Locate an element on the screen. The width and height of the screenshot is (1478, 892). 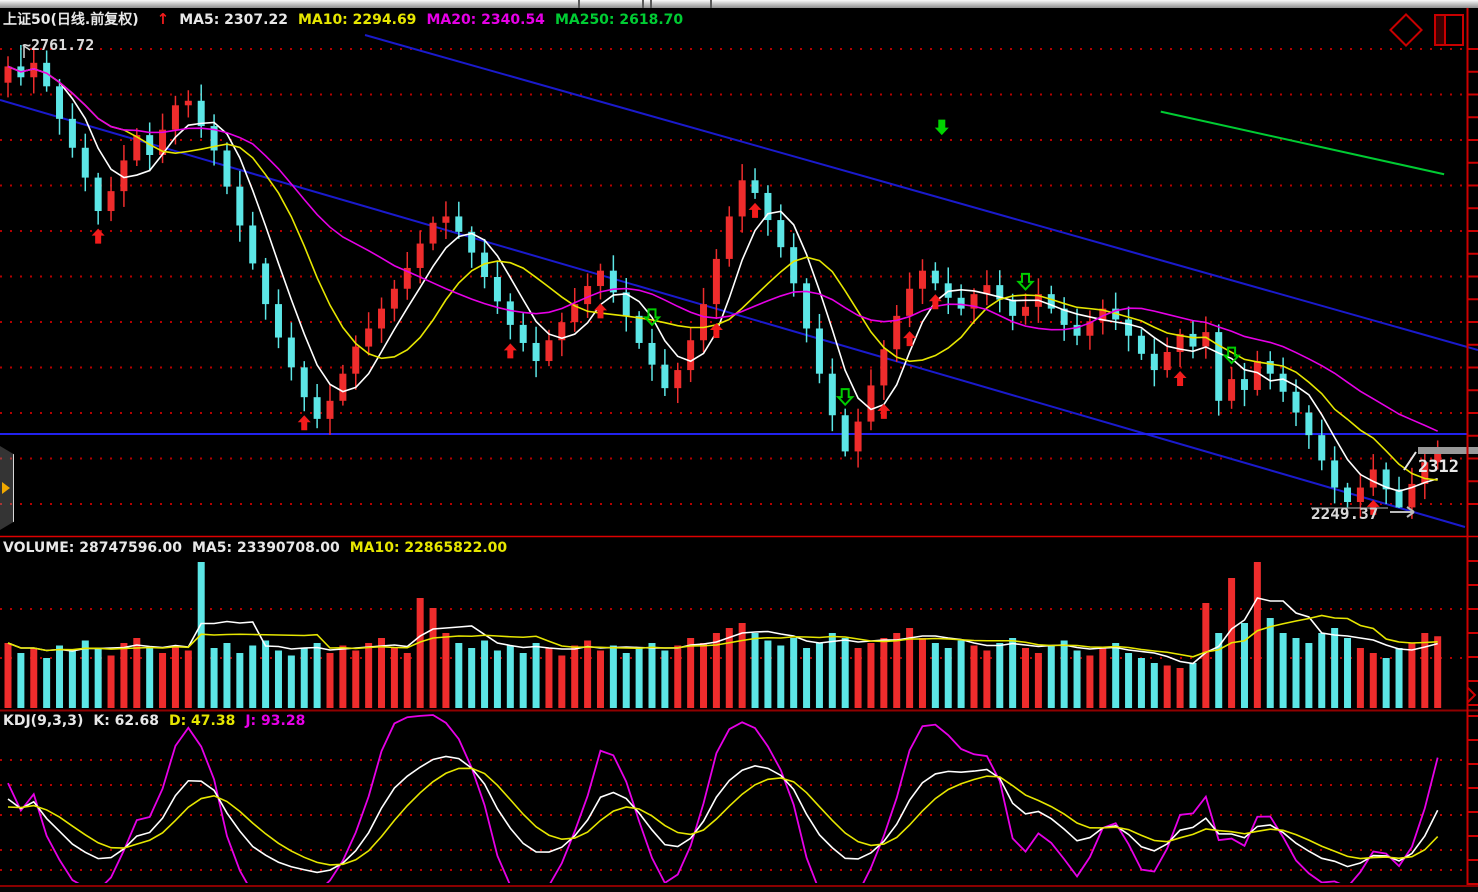
sidebar-slide-handle is located at coordinates (7, 488).